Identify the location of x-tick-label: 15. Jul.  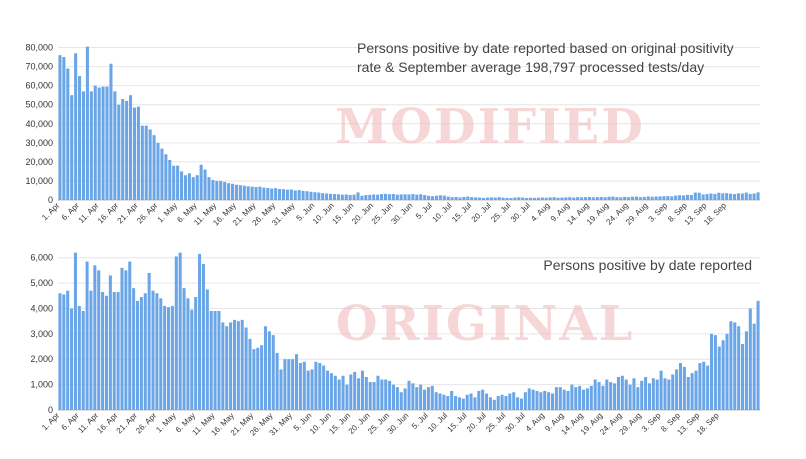
(461, 212).